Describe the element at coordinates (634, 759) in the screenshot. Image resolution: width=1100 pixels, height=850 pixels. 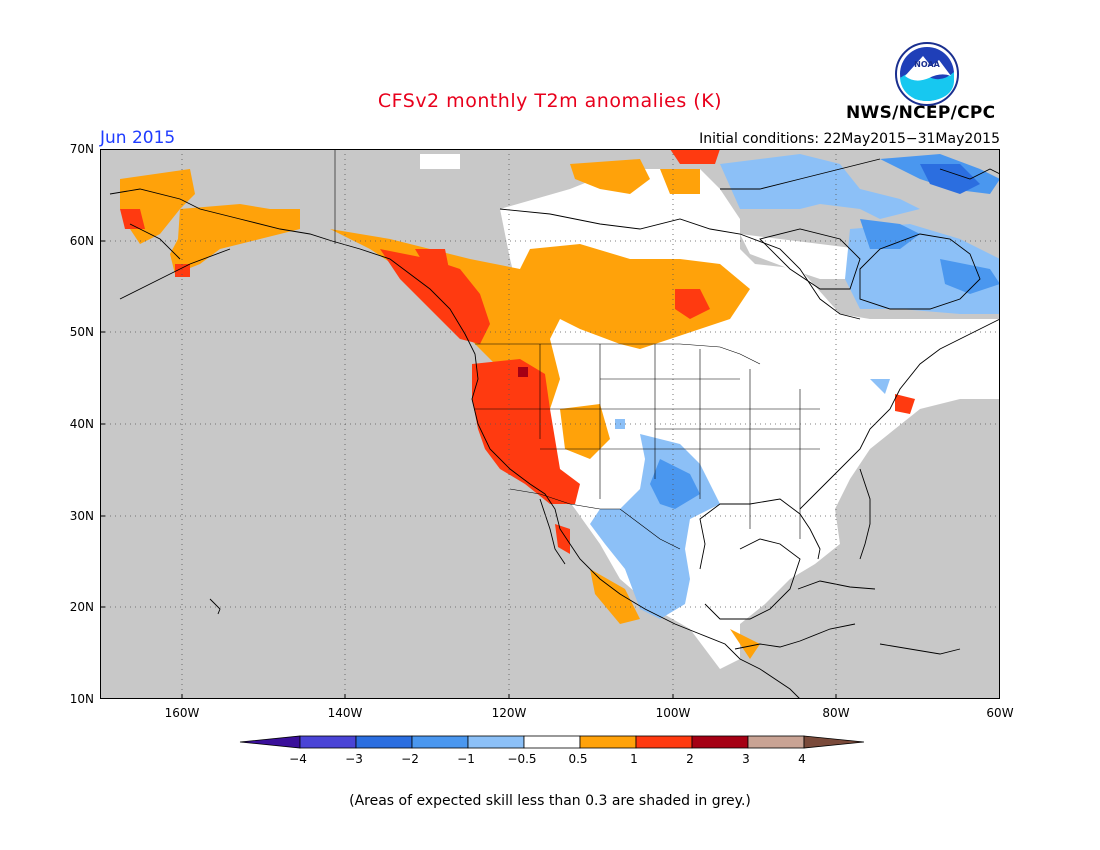
I see `colorbar-label: 1` at that location.